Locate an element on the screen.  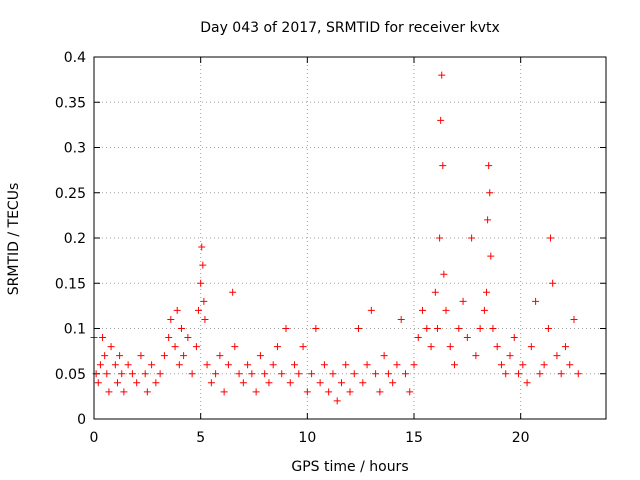
x-tick-label: 0 is located at coordinates (94, 438).